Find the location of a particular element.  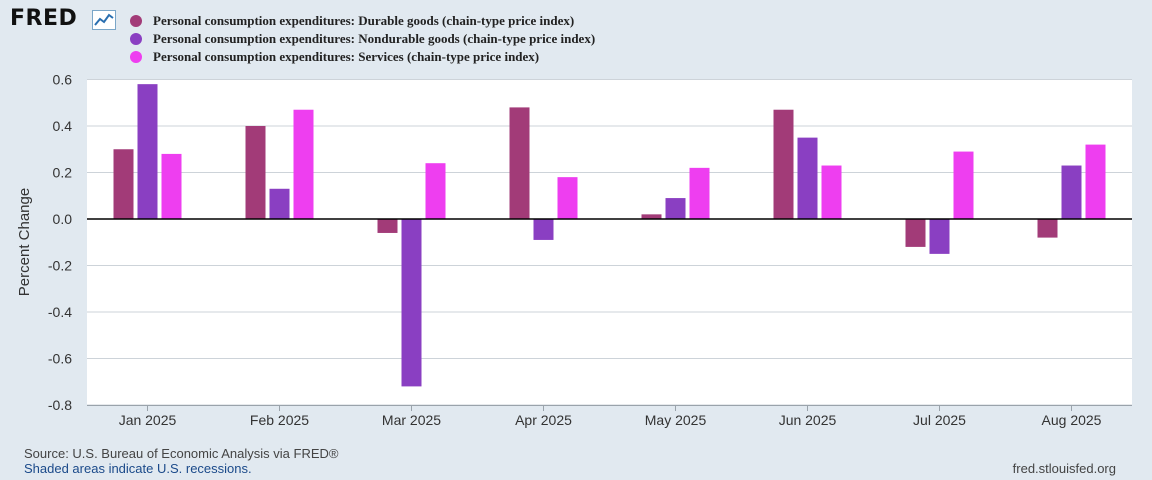

recession-note: Shaded areas indicate U.S. recessions. is located at coordinates (138, 468).